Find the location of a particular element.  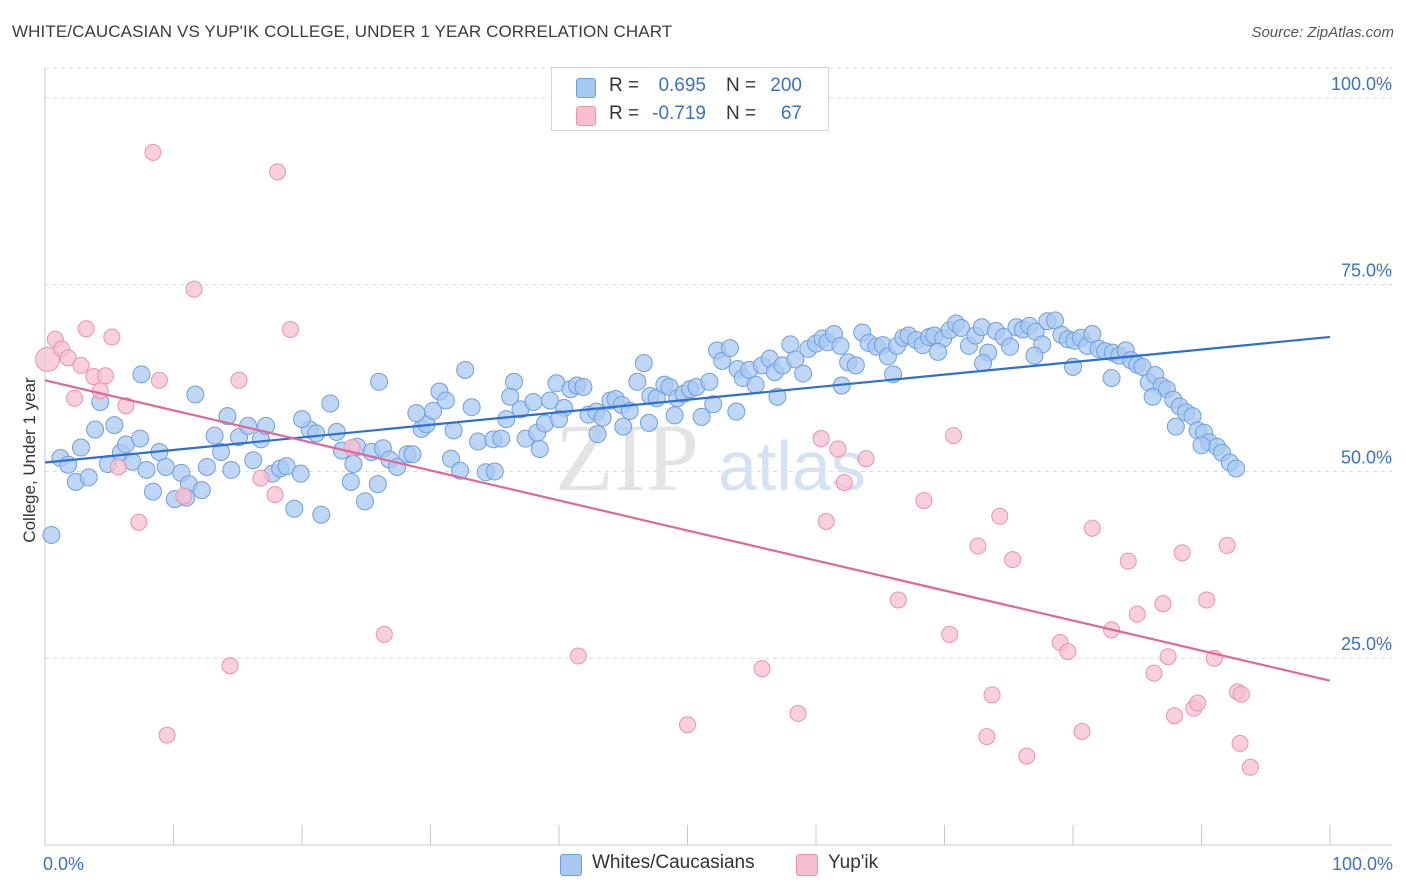

trend-line-whites is located at coordinates (687, 399).